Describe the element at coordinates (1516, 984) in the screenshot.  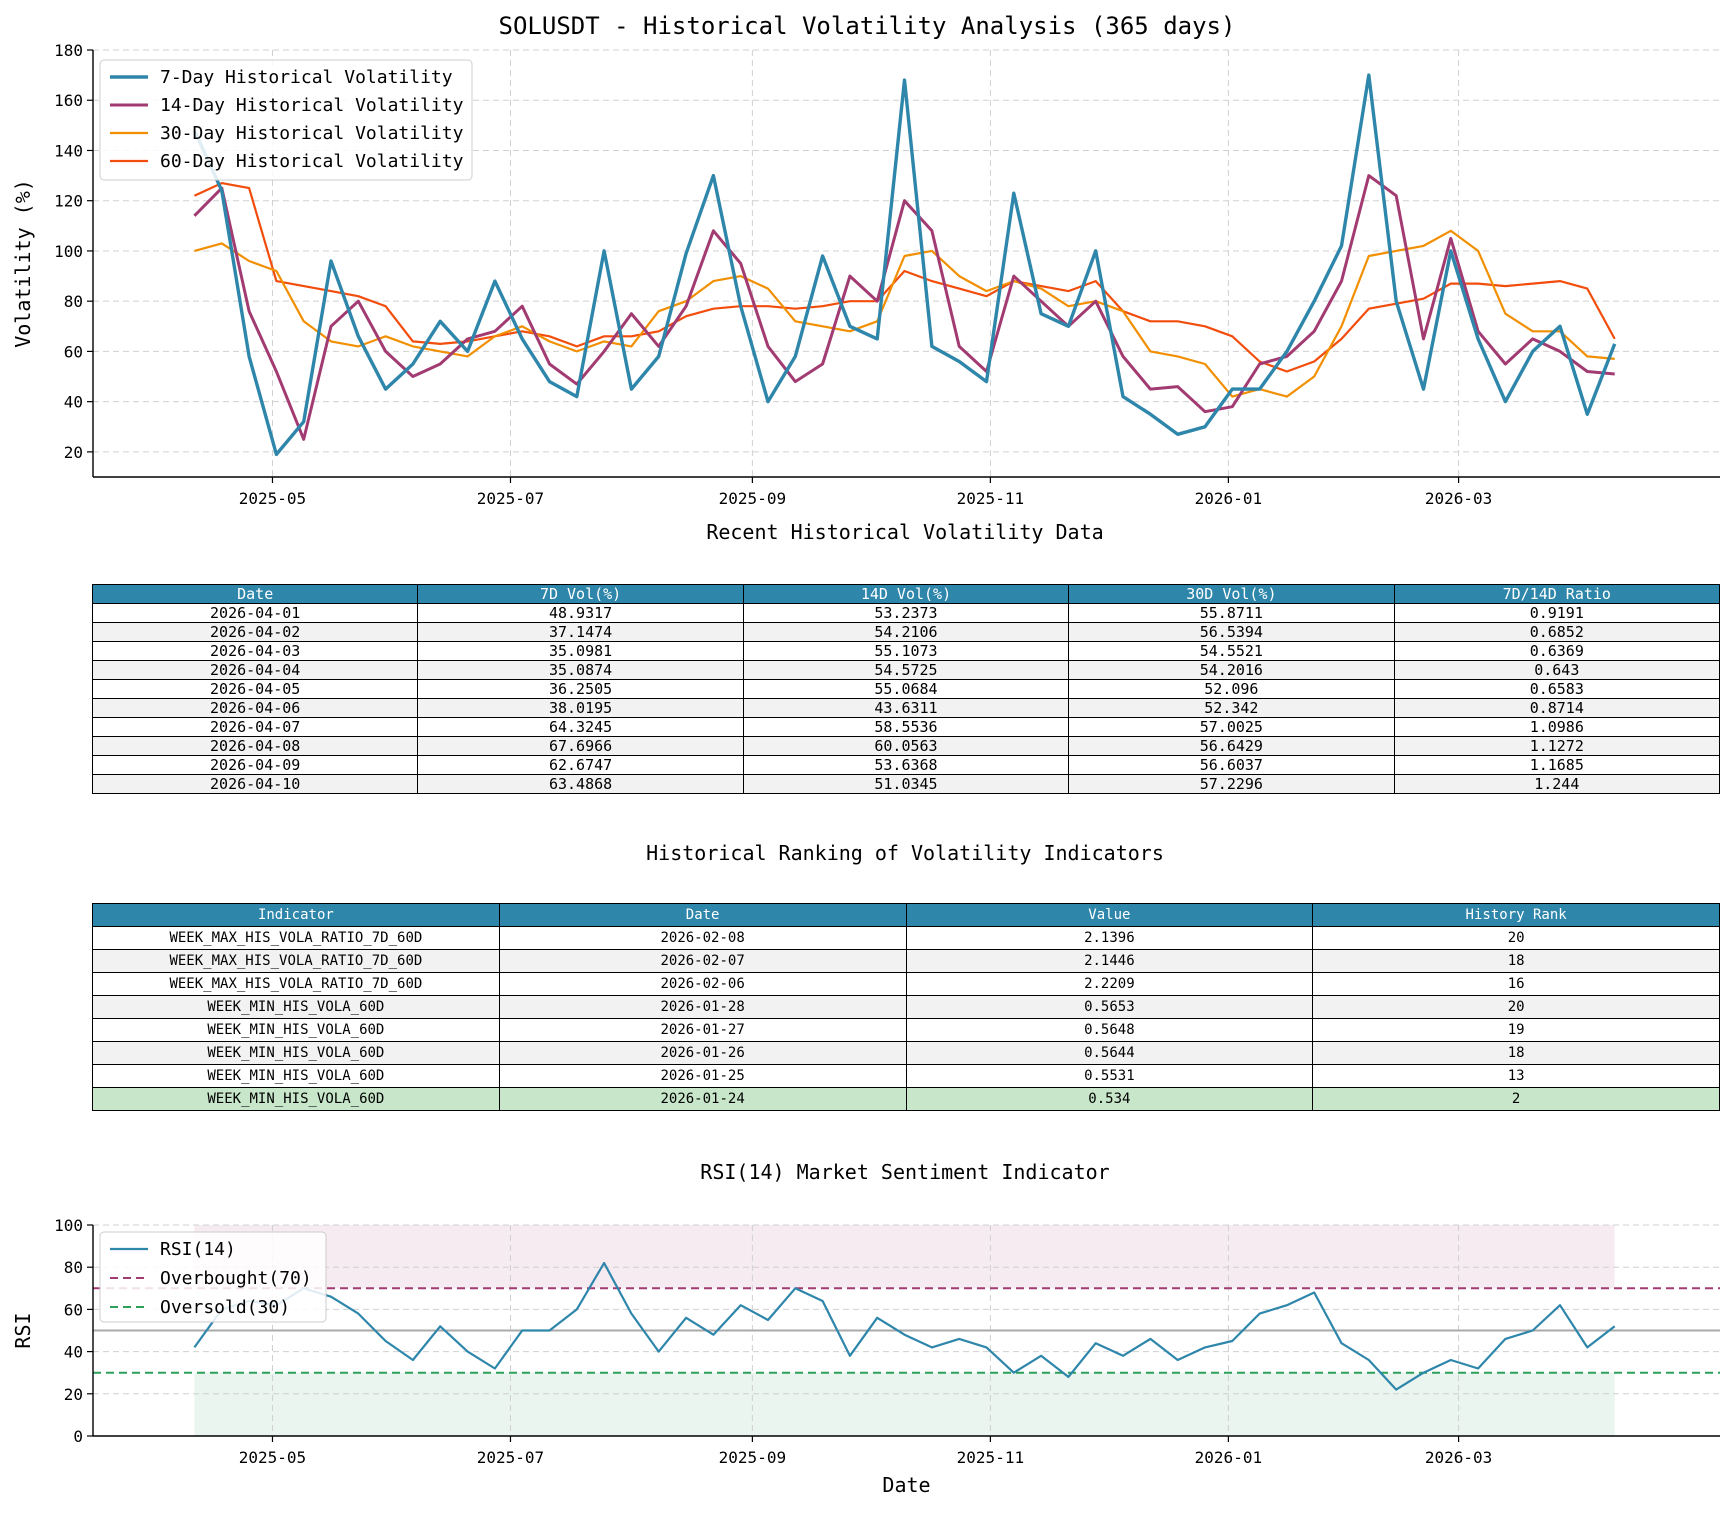
I see `table-cell: 16` at that location.